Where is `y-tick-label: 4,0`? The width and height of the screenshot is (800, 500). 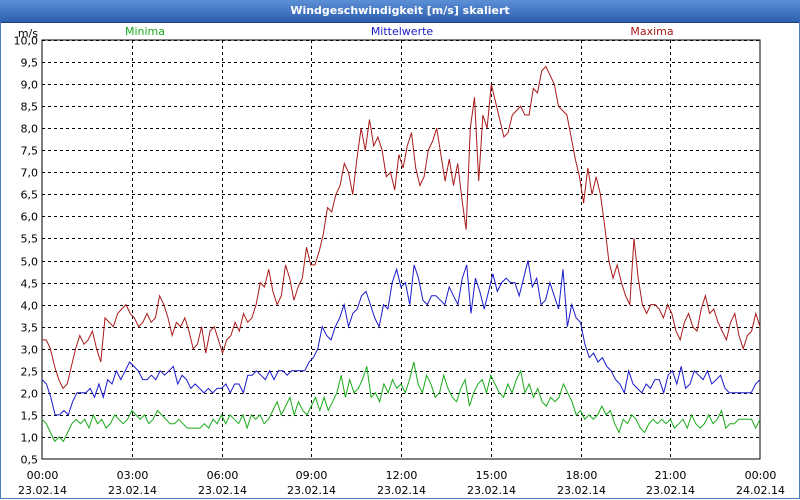
y-tick-label: 4,0 is located at coordinates (30, 306).